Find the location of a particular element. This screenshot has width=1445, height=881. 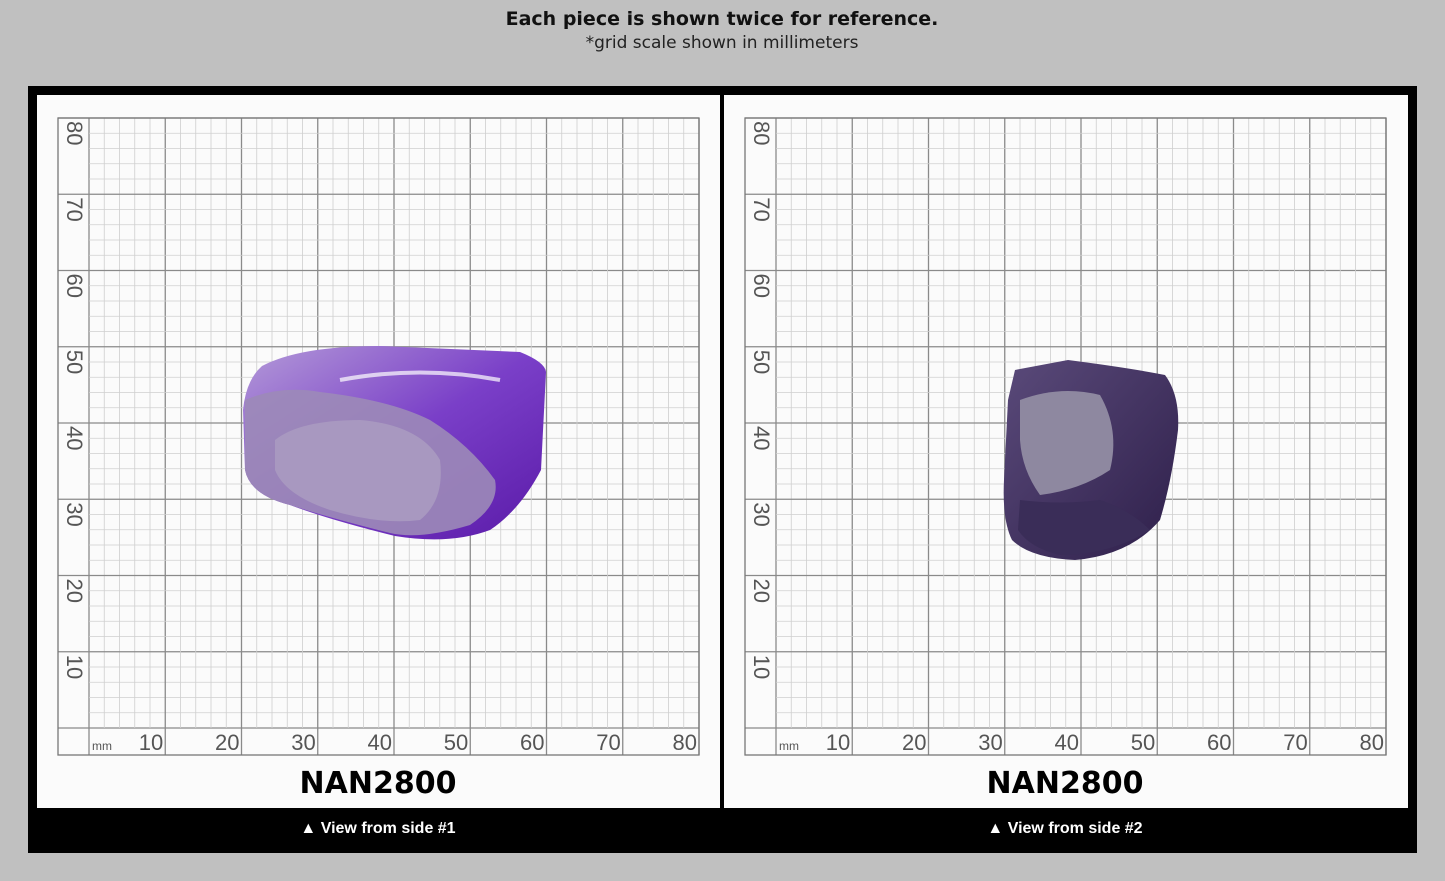

view-caption: ▲ View from side #1 is located at coordinates (377, 828).